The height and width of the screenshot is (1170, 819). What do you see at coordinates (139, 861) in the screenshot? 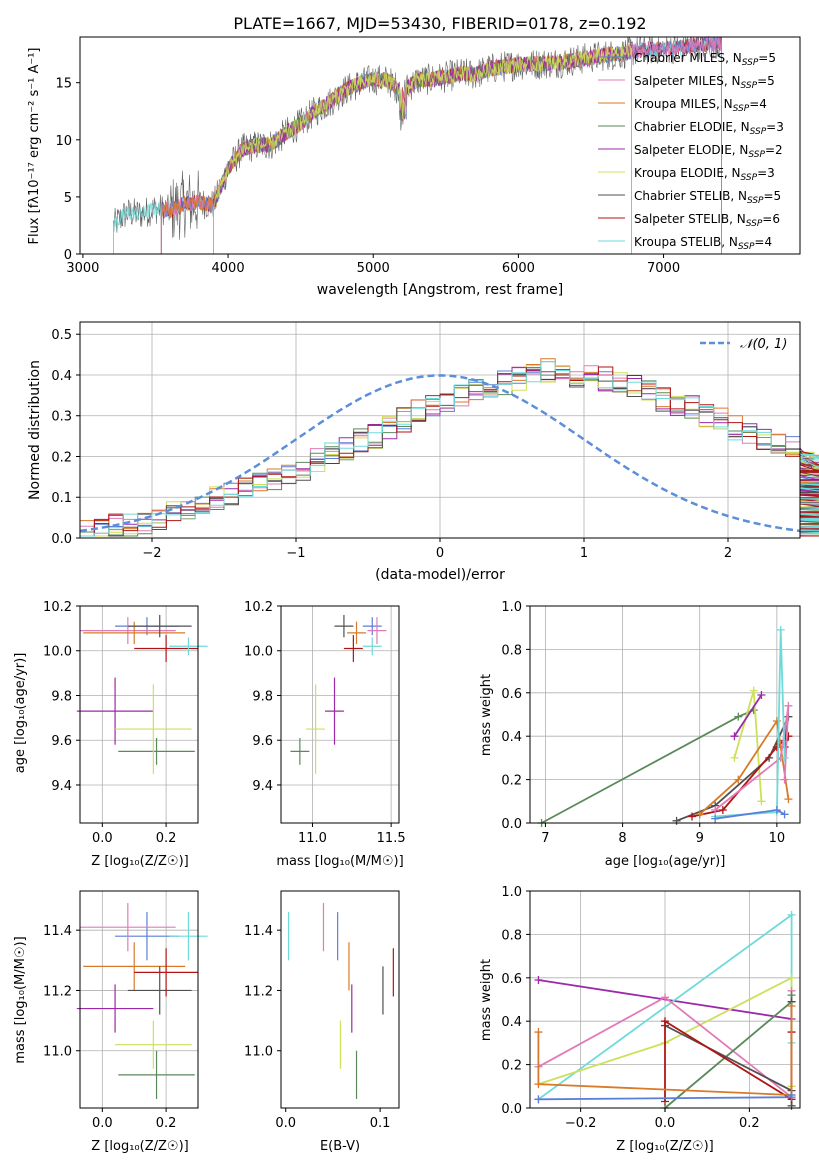
I see `z-age-xlabel: Z [log₁₀(Z/Z☉)]` at bounding box center [139, 861].